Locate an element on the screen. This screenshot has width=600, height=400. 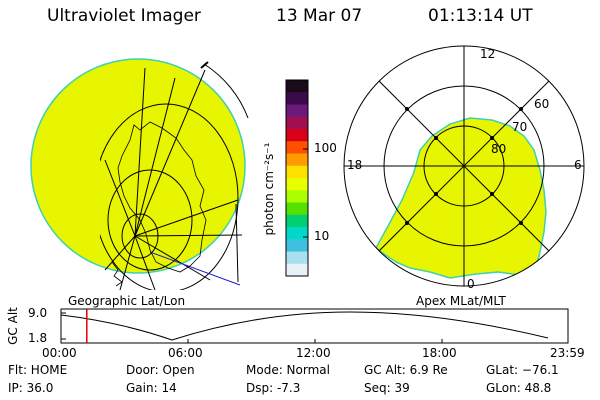
altitude-ytick-9: 9.0 is located at coordinates (38, 313).